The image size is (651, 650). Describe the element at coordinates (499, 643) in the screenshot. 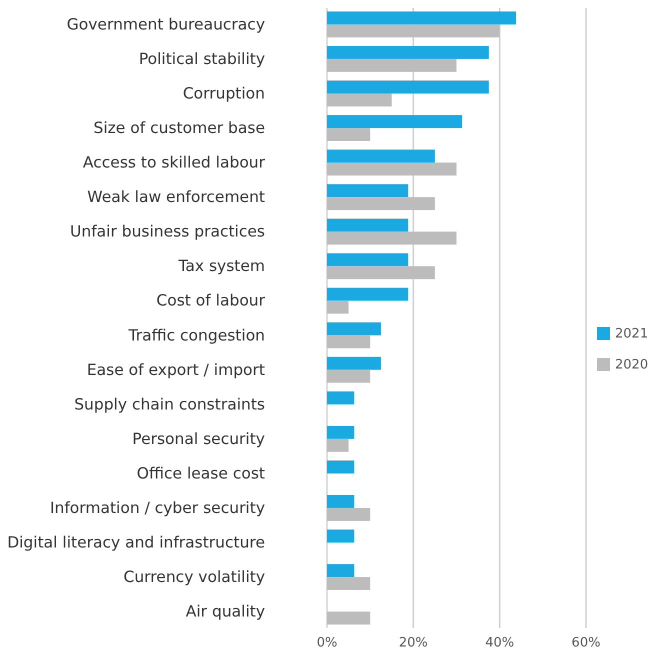

I see `x-tick-label: 40%` at that location.